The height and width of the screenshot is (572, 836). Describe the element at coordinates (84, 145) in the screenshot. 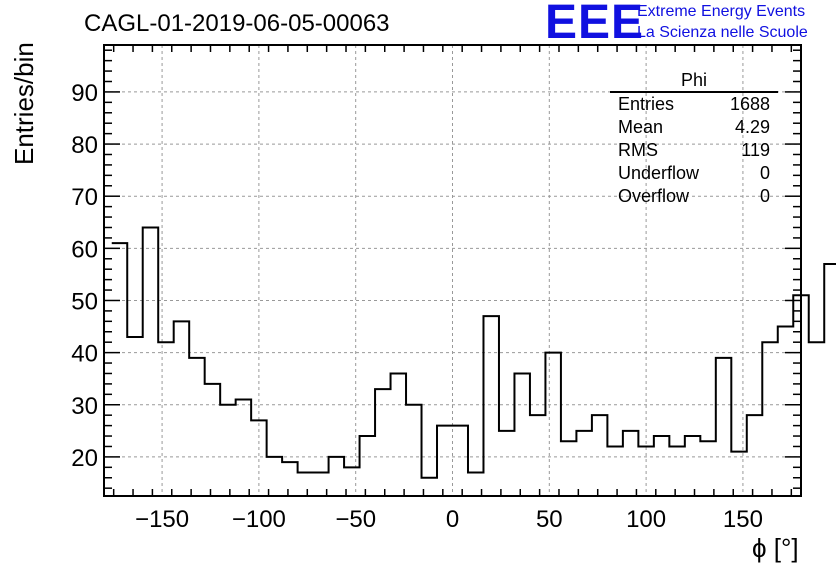

I see `y-tick-label: 80` at that location.